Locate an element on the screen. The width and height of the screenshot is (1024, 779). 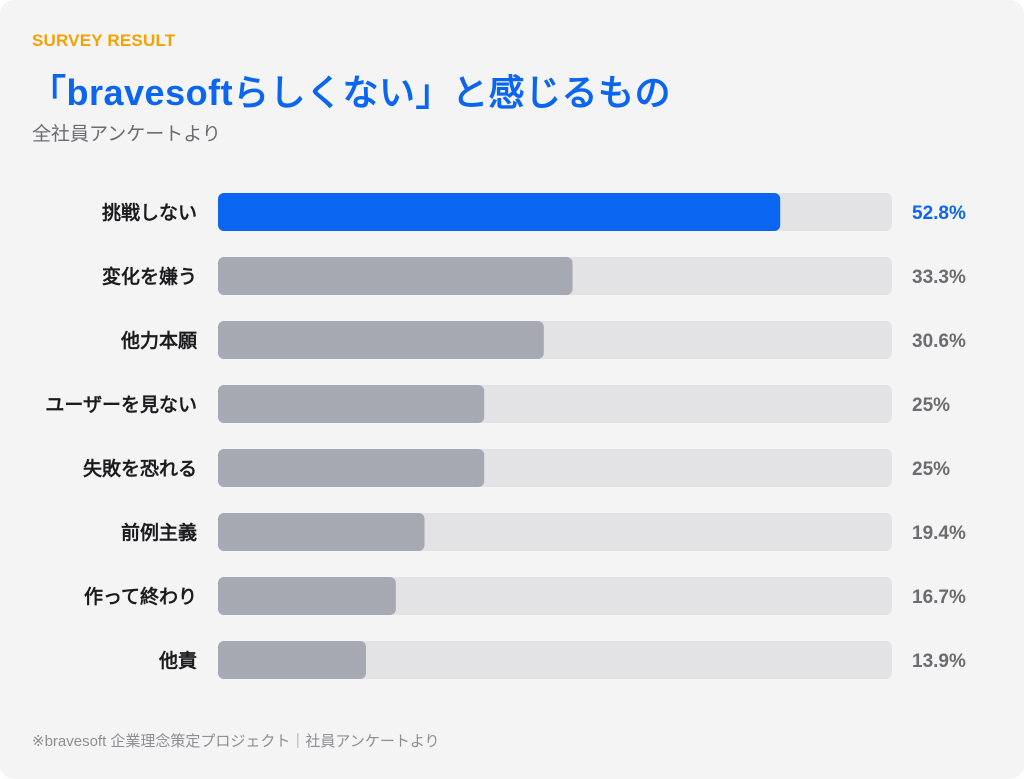
eyebrow-label: SURVEY RESULT is located at coordinates (104, 40).